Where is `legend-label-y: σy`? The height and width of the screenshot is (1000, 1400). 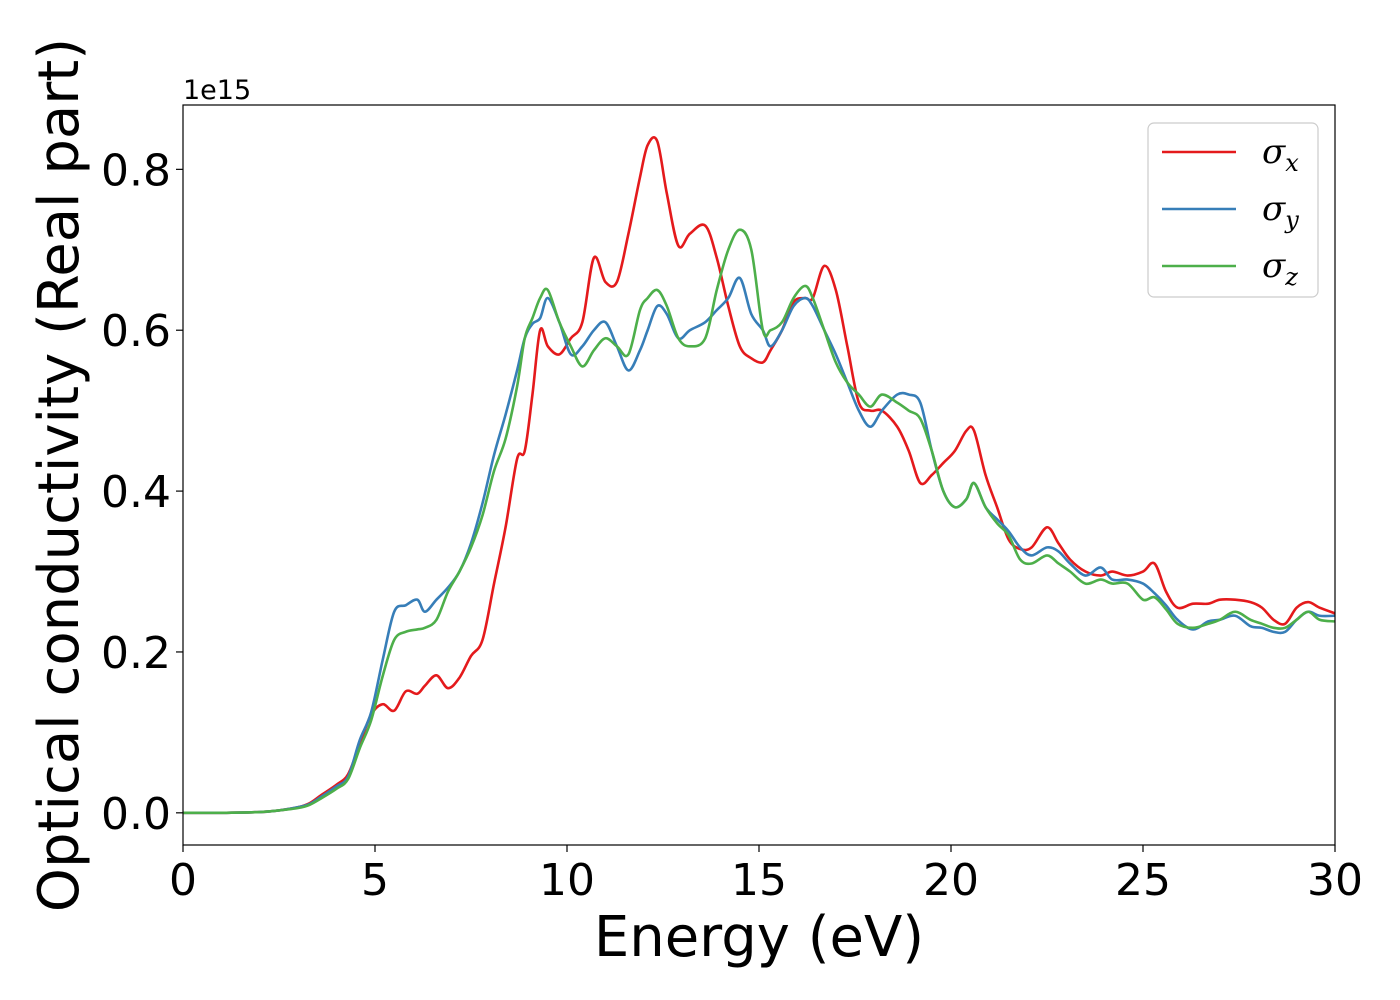 legend-label-y: σy is located at coordinates (1280, 211).